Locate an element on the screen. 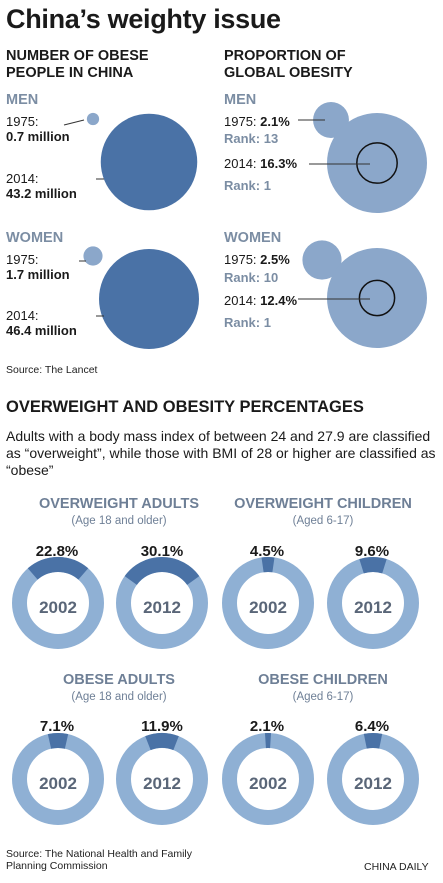 This screenshot has height=883, width=443. pct-label-obese-adults-2012: 11.9% is located at coordinates (162, 726).